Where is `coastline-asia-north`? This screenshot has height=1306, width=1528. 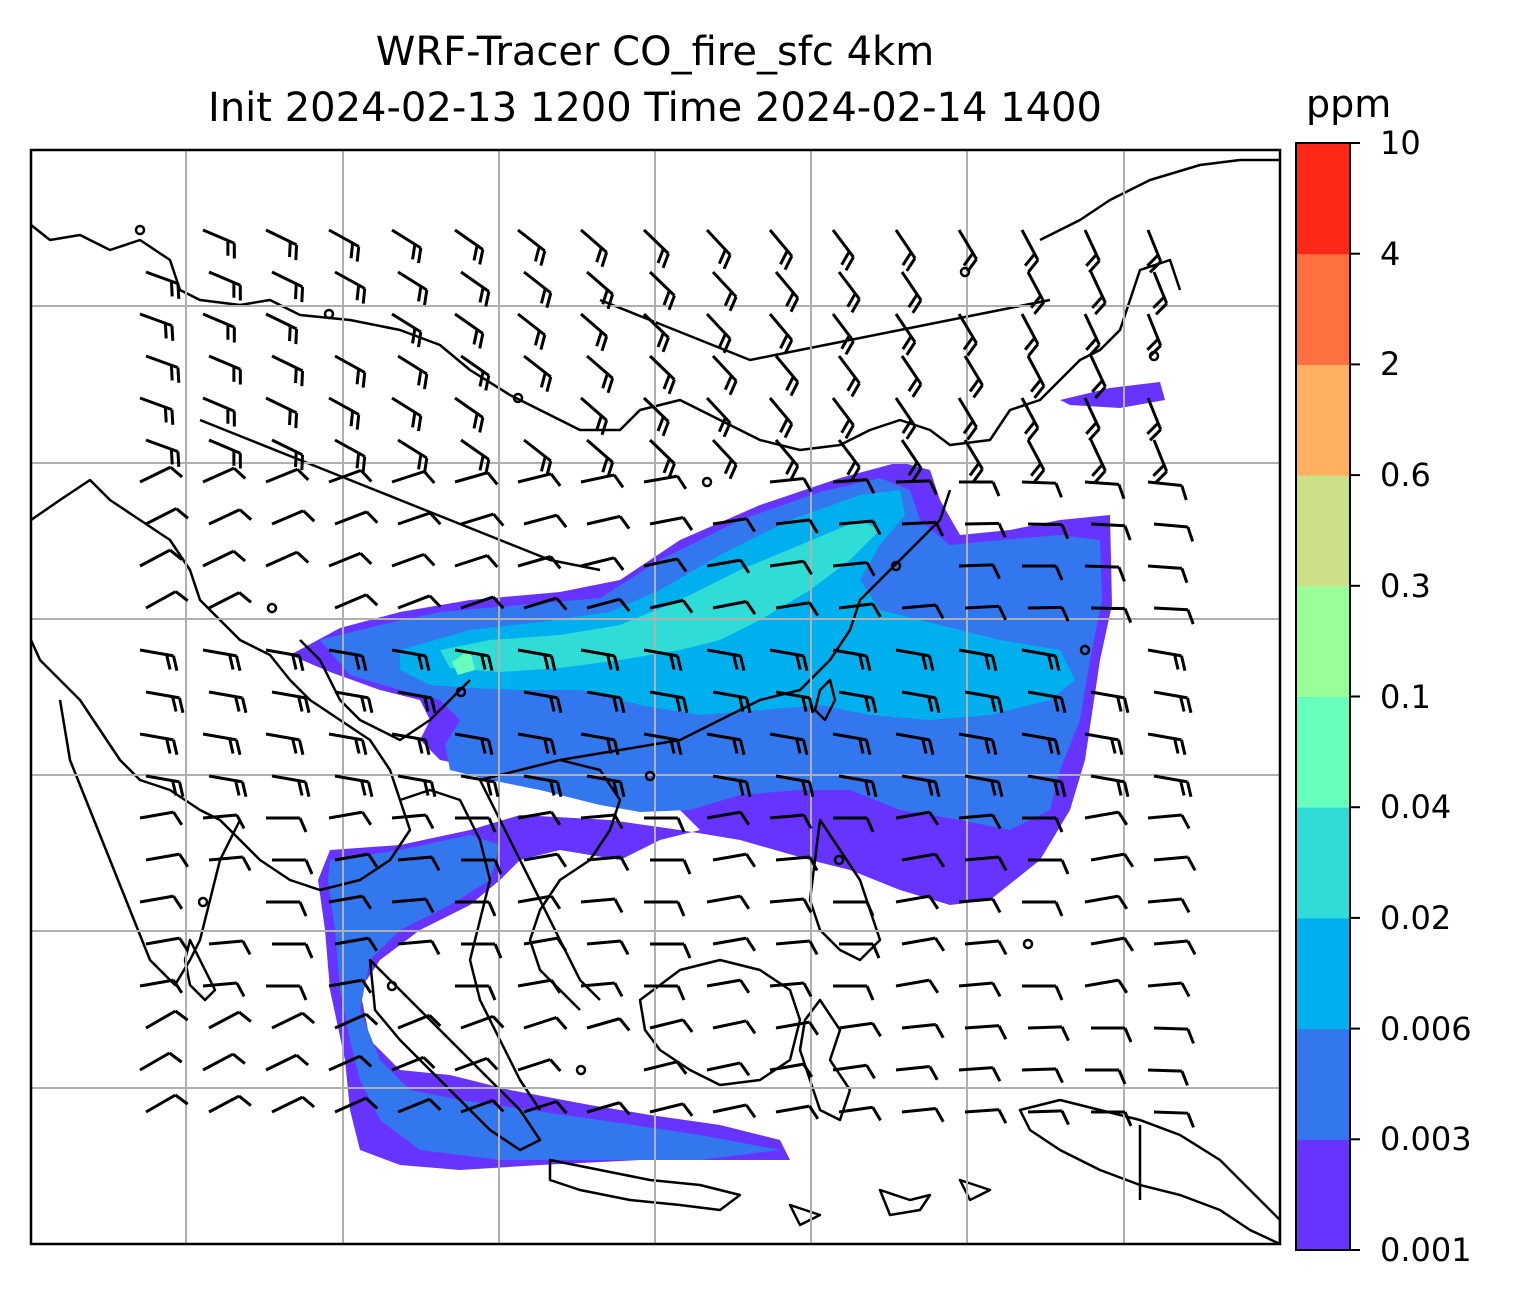
coastline-asia-north is located at coordinates (606, 338).